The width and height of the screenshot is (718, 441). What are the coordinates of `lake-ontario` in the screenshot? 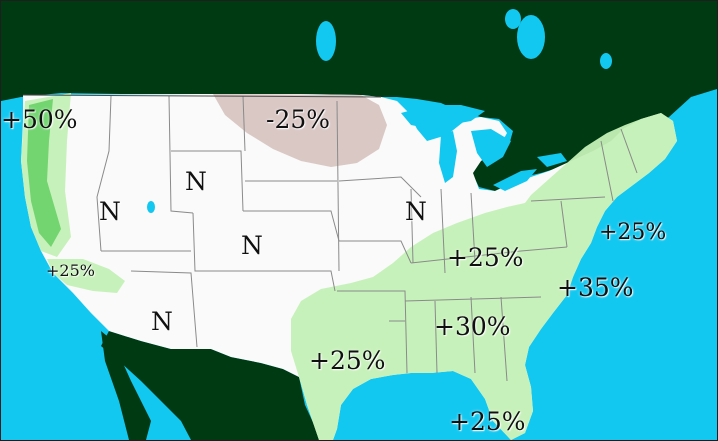 It's located at (552, 160).